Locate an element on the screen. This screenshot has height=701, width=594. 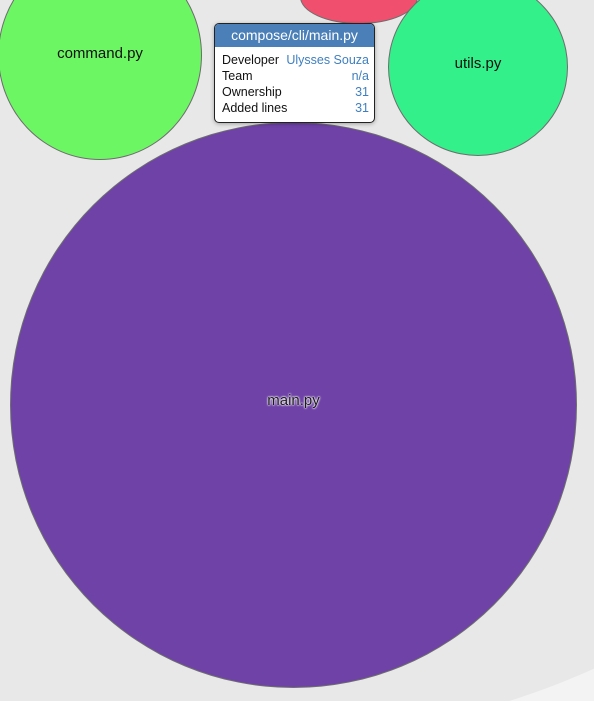
tooltip-row-team: Team n/a is located at coordinates (295, 76).